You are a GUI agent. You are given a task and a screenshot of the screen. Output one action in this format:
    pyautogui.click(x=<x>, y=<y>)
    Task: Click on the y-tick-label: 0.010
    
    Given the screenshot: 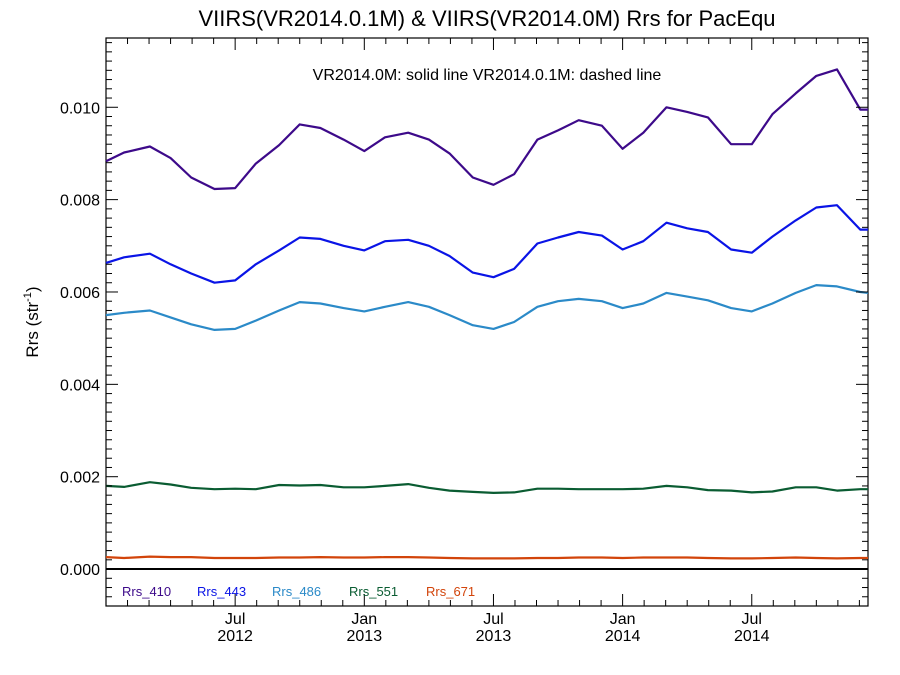 What is the action you would take?
    pyautogui.click(x=80, y=108)
    